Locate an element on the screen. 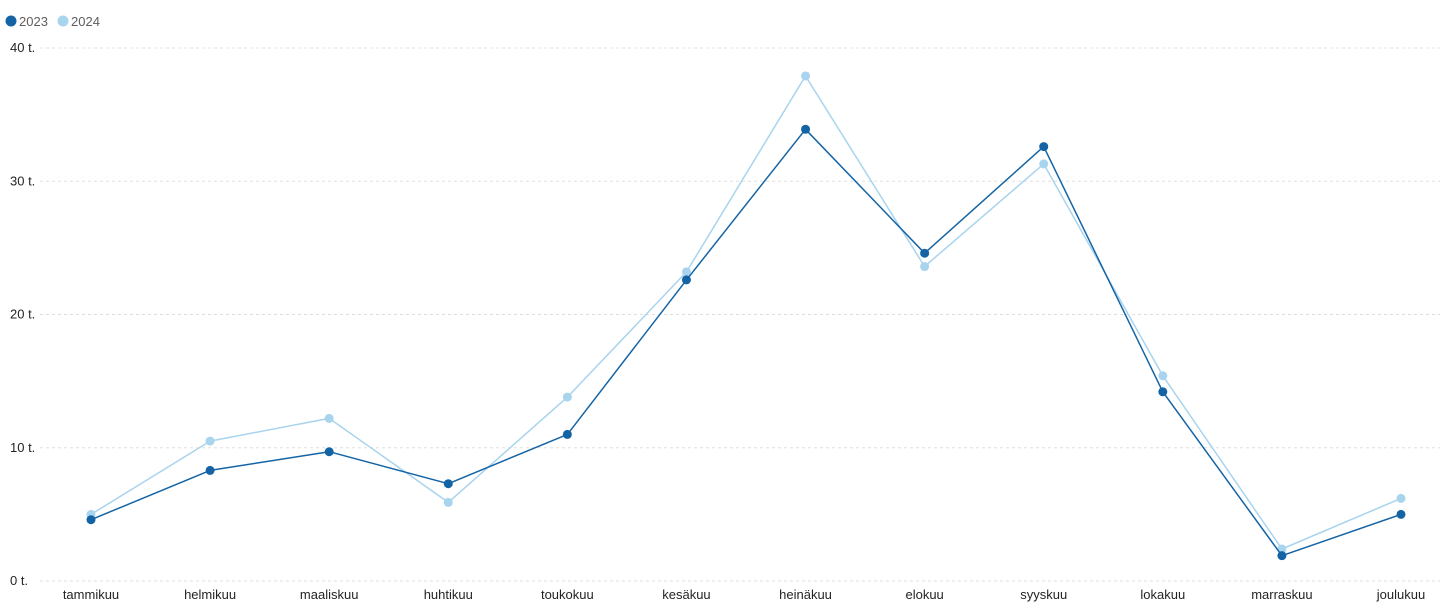 The image size is (1440, 613). data-point-2023-helmikuu is located at coordinates (210, 470).